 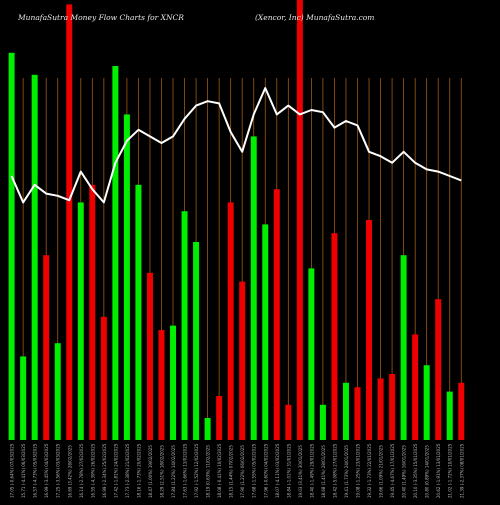 What do you see at coordinates (288, 470) in the screenshot?
I see `x-tick-label: 18.84 (-1.01%) 31/01/2025` at bounding box center [288, 470].